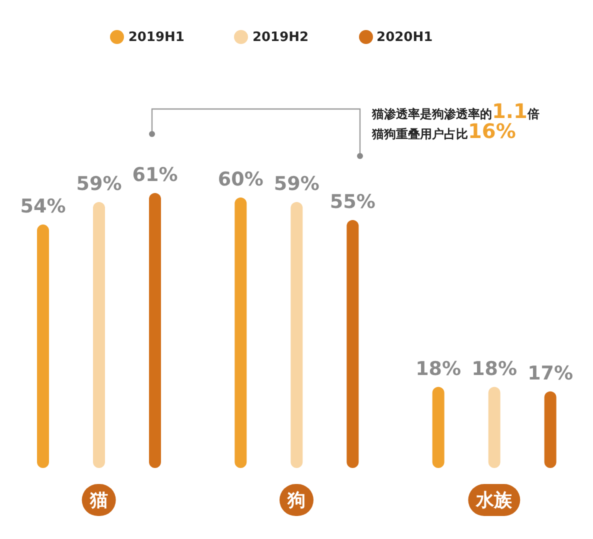 This screenshot has height=539, width=593. I want to click on x-tick-label: 猫, so click(98, 500).